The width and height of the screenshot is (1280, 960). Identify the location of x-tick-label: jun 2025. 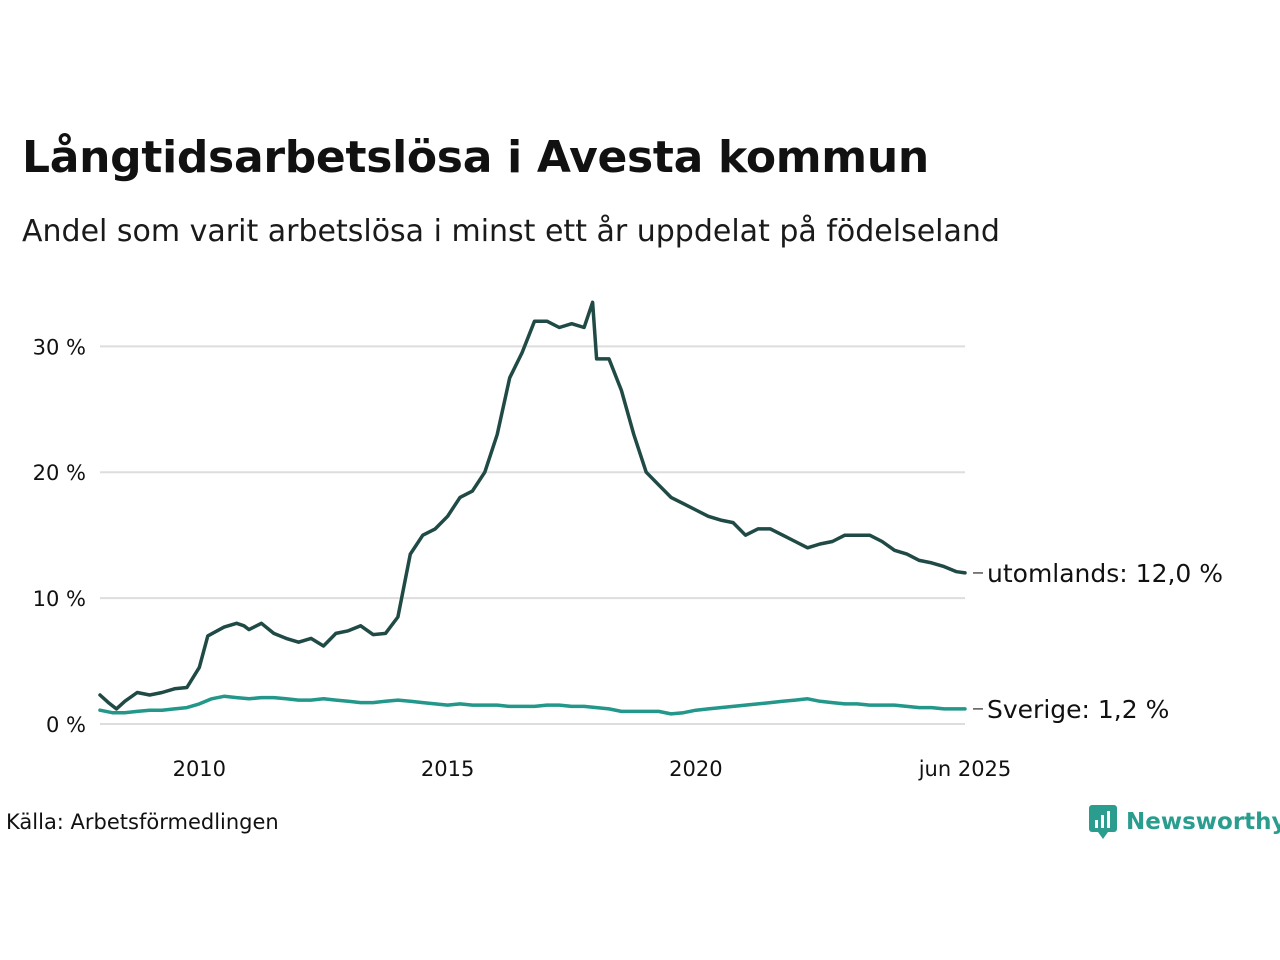
(965, 769).